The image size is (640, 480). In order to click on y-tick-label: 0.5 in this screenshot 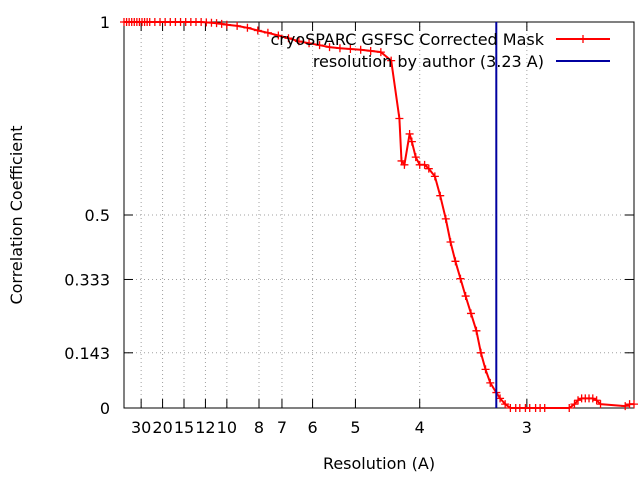, I will do `click(97, 215)`.